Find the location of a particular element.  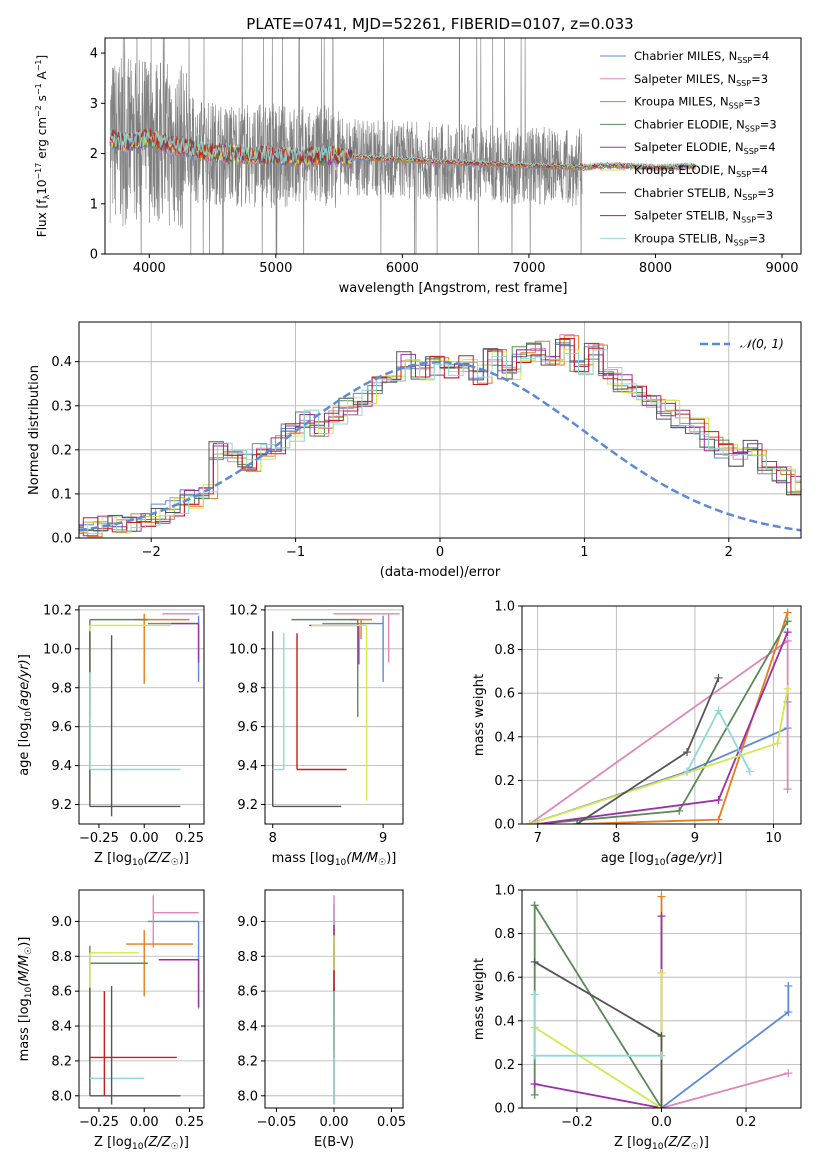

label-part: age [log is located at coordinates (627, 858).